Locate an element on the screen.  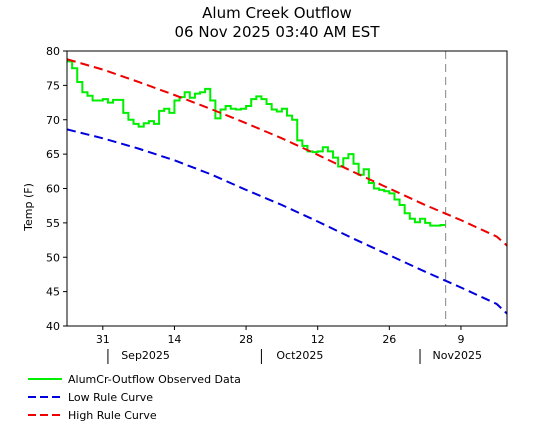
y-tick-label: 45 is located at coordinates (53, 292).